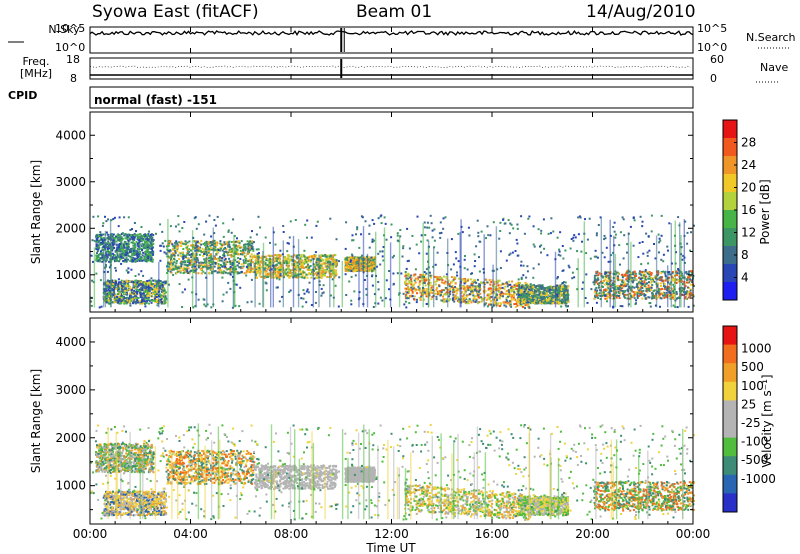  What do you see at coordinates (712, 28) in the screenshot?
I see `right-top-tick: 10^5` at bounding box center [712, 28].